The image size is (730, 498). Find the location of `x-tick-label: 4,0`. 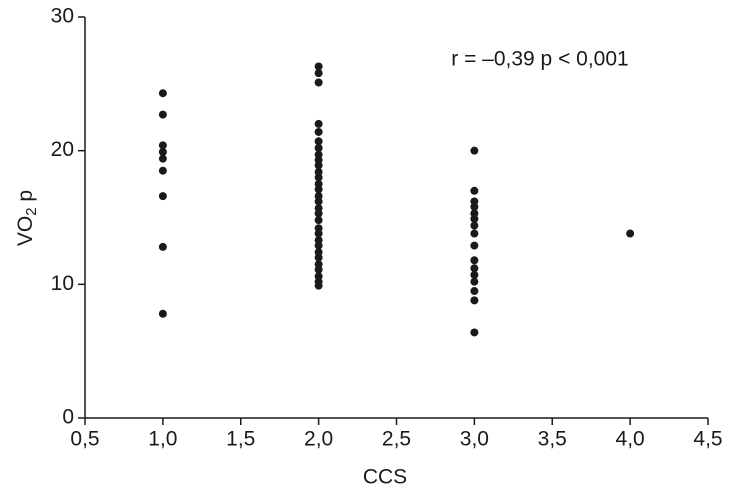

x-tick-label: 4,0 is located at coordinates (630, 439).